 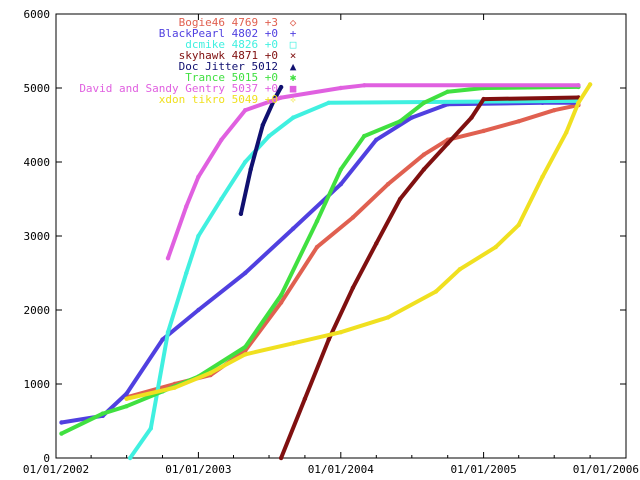 What do you see at coordinates (293, 77) in the screenshot?
I see `legend-marker: ✱` at bounding box center [293, 77].